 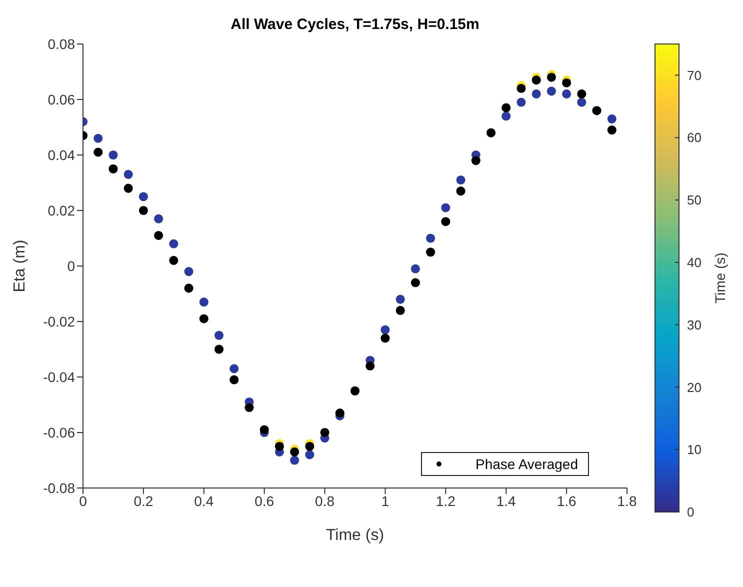 I want to click on x-tick-label: 1.6, so click(x=566, y=500).